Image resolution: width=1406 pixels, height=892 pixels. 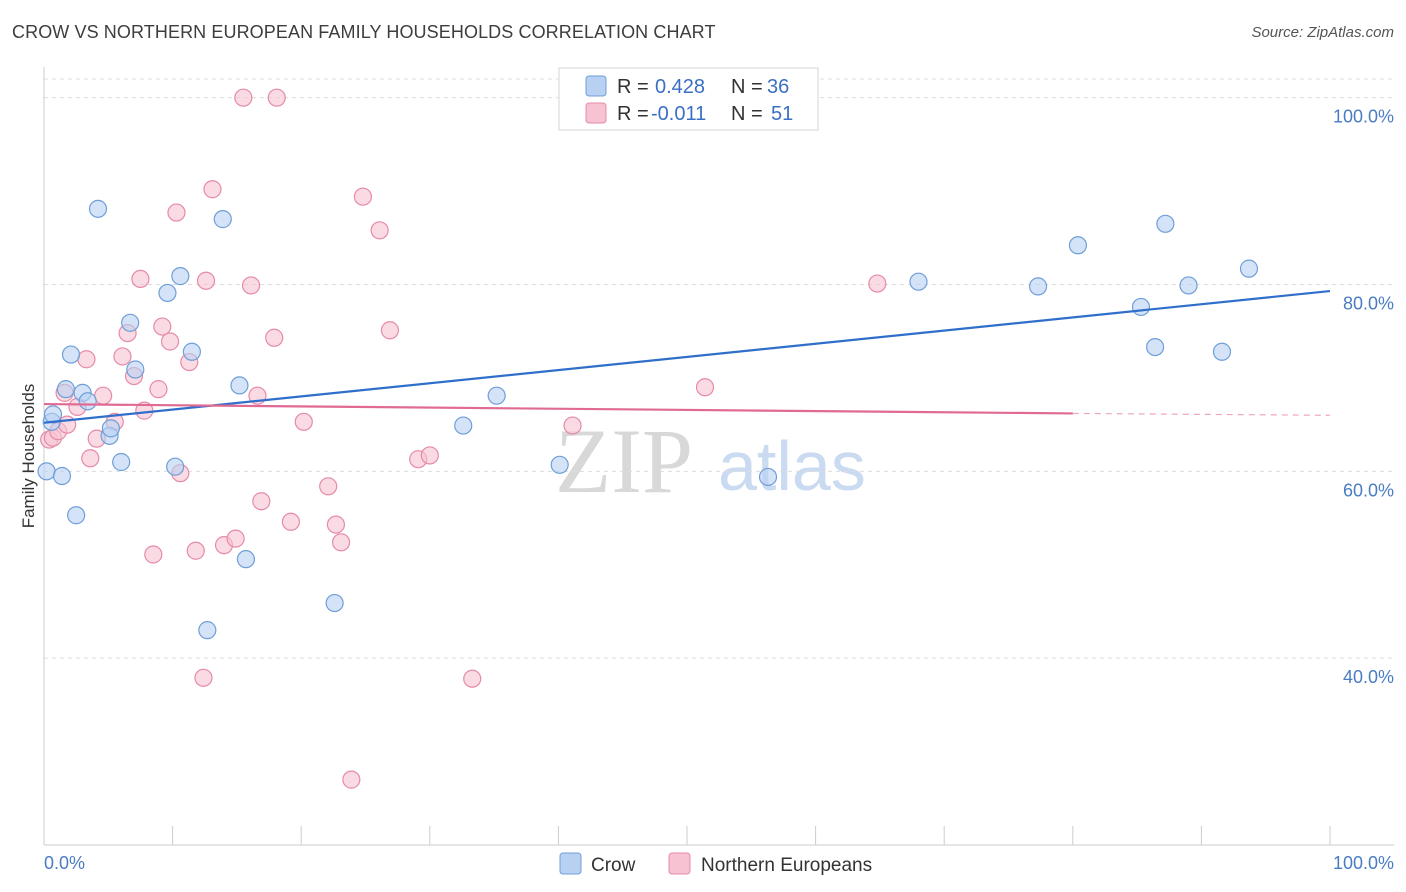 What do you see at coordinates (633, 114) in the screenshot?
I see `legend-ne-r-label: R =` at bounding box center [633, 114].